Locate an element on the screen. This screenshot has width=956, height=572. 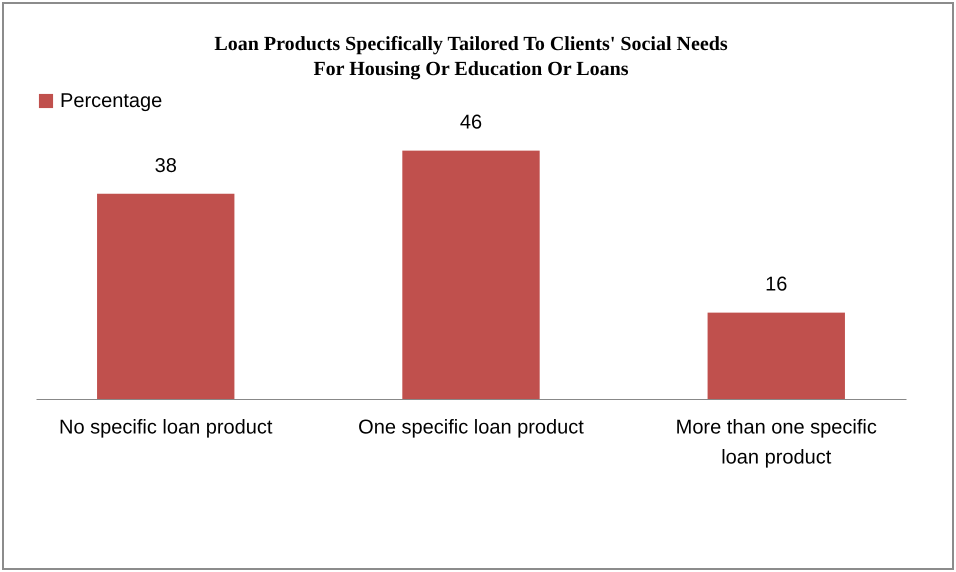
legend-label: Percentage is located at coordinates (111, 101).